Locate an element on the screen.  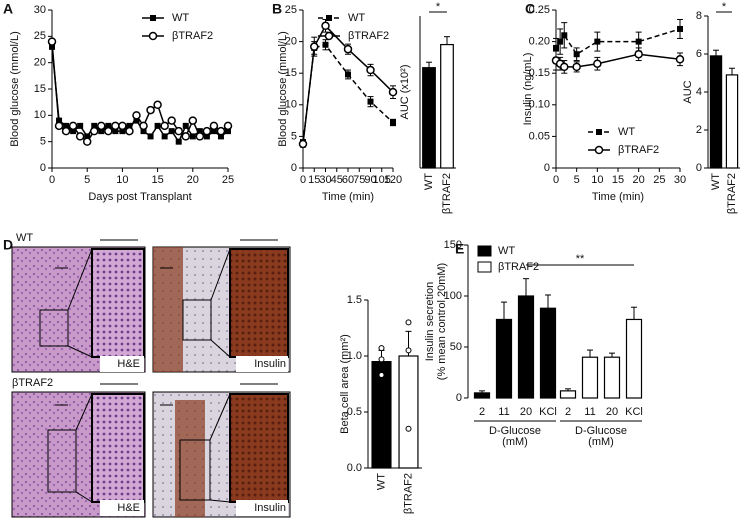
y-tick-label: 1.5 is located at coordinates (354, 300).